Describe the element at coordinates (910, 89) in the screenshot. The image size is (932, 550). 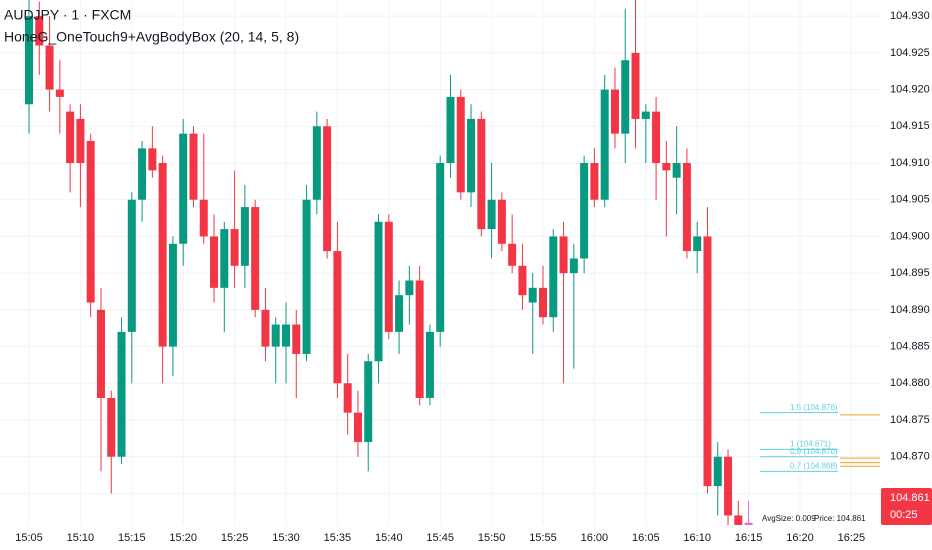
I see `y-tick-label: 104.920` at that location.